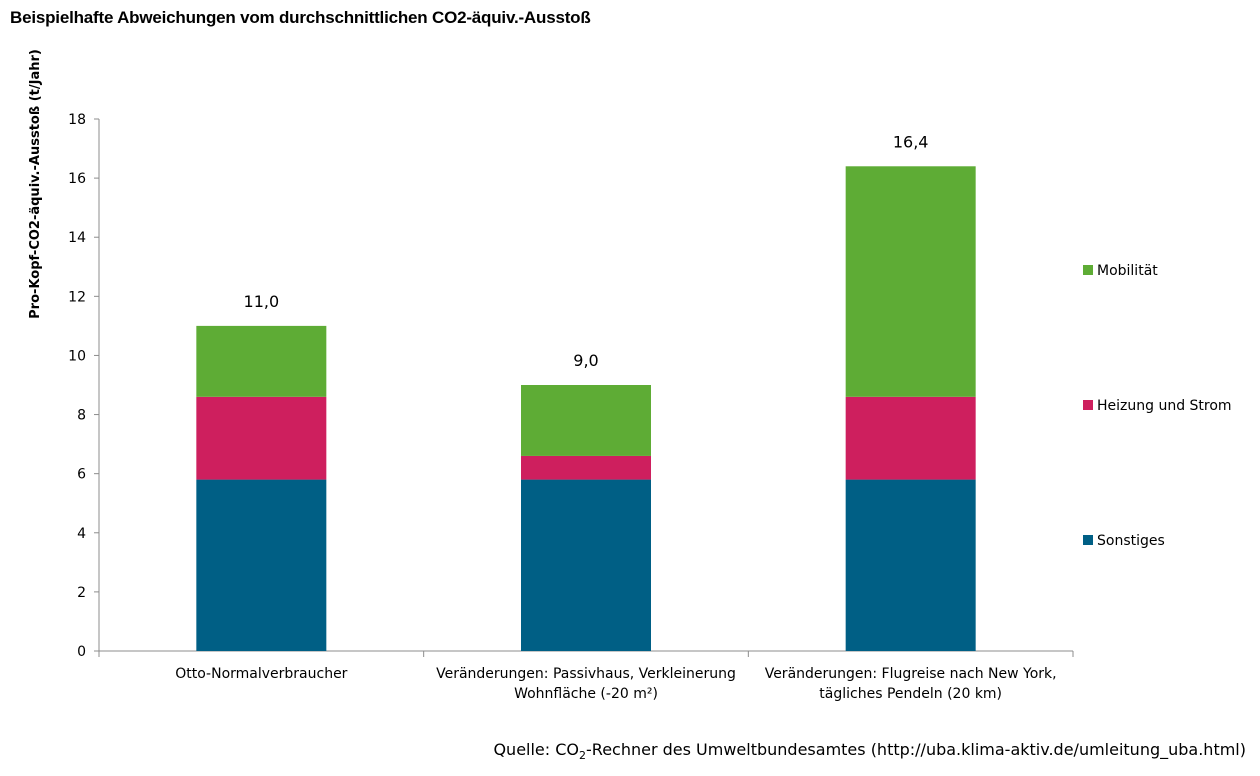 This screenshot has width=1260, height=776. Describe the element at coordinates (77, 297) in the screenshot. I see `y-tick-label: 12` at that location.